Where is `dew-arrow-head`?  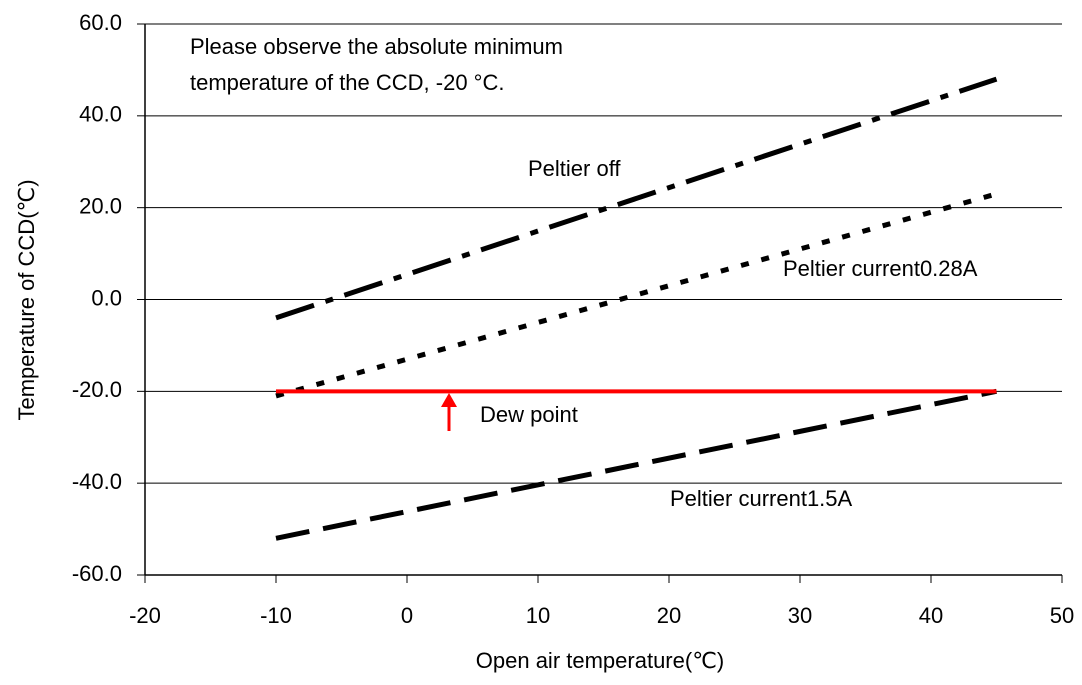 dew-arrow-head is located at coordinates (449, 400).